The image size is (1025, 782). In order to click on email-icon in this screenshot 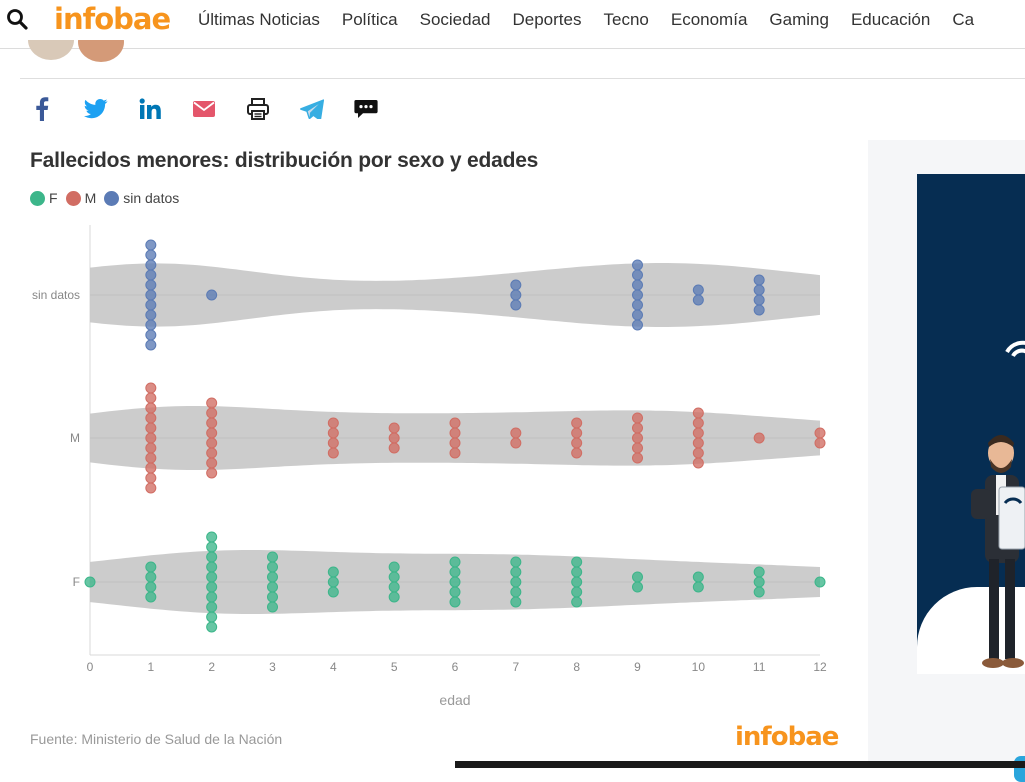, I will do `click(204, 109)`.